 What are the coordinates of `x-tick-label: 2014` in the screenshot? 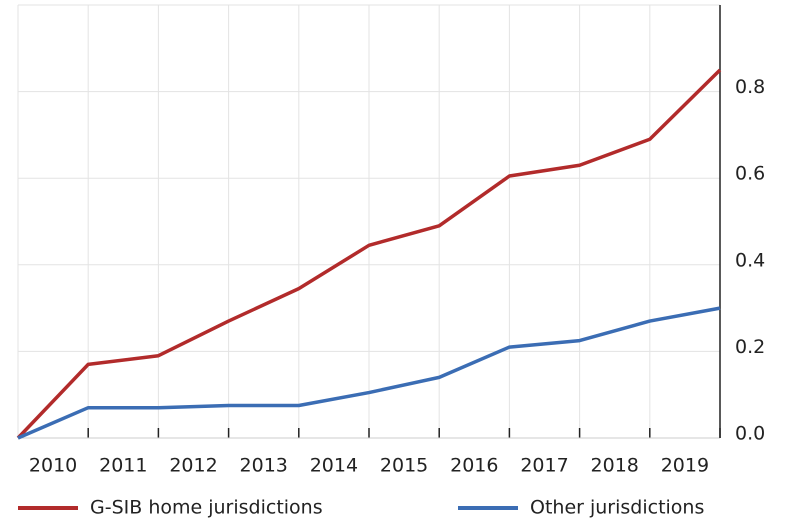 It's located at (334, 466).